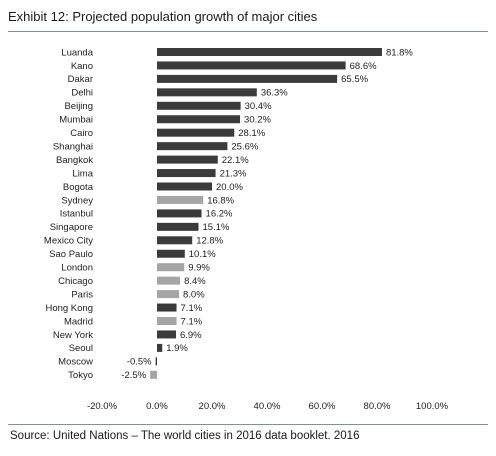 The image size is (496, 456). What do you see at coordinates (74, 160) in the screenshot?
I see `category-label: Bangkok` at bounding box center [74, 160].